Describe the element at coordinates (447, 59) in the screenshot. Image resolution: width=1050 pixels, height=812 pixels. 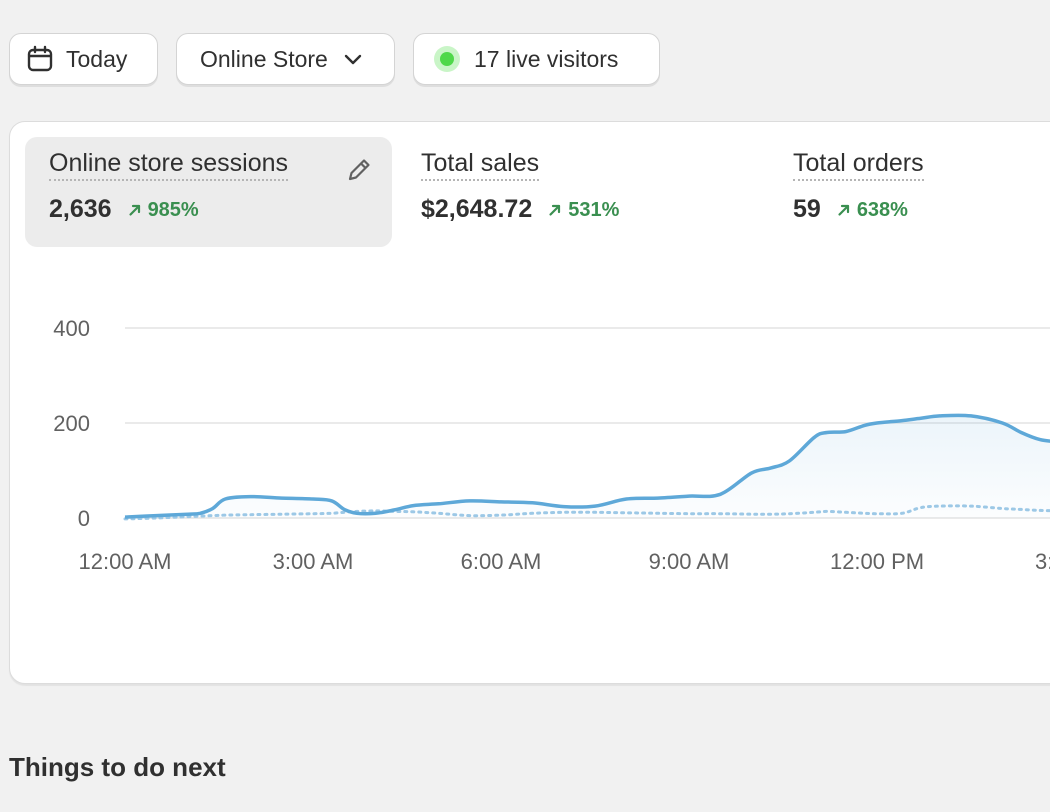
I see `live-indicator-icon` at that location.